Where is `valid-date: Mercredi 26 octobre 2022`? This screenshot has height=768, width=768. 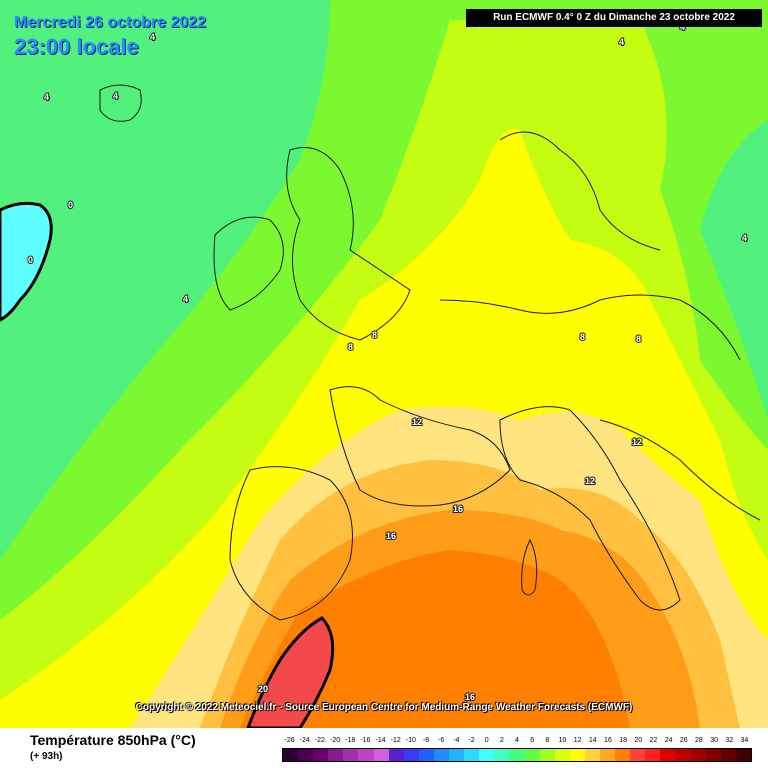 valid-date: Mercredi 26 octobre 2022 is located at coordinates (110, 22).